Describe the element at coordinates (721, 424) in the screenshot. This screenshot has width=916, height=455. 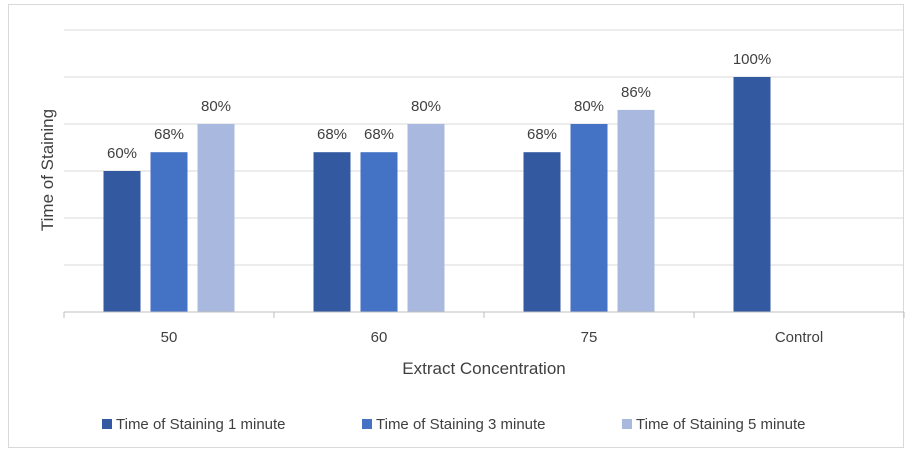
I see `legend-label: Time of Staining 5 minute` at that location.